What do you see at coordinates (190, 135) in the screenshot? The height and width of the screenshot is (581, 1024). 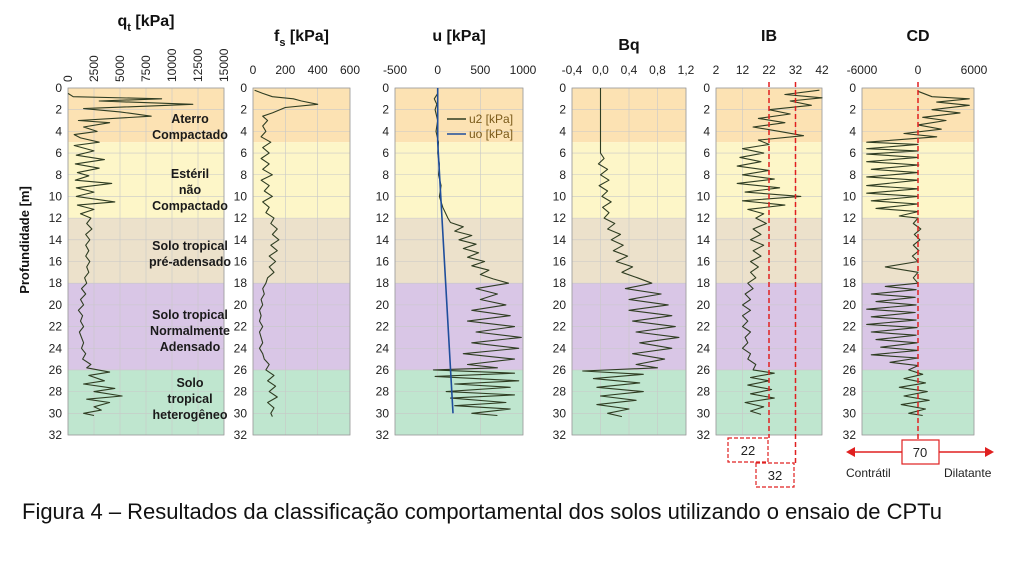 I see `layer-label: Compactado` at bounding box center [190, 135].